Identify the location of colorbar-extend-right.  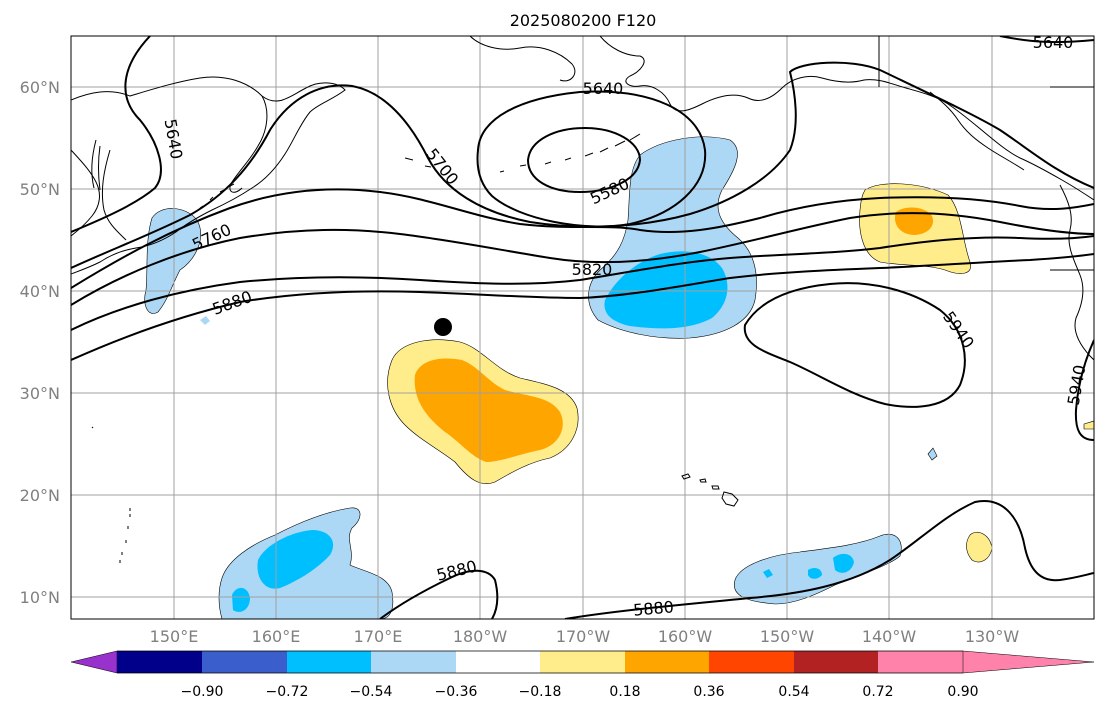
(1028, 662).